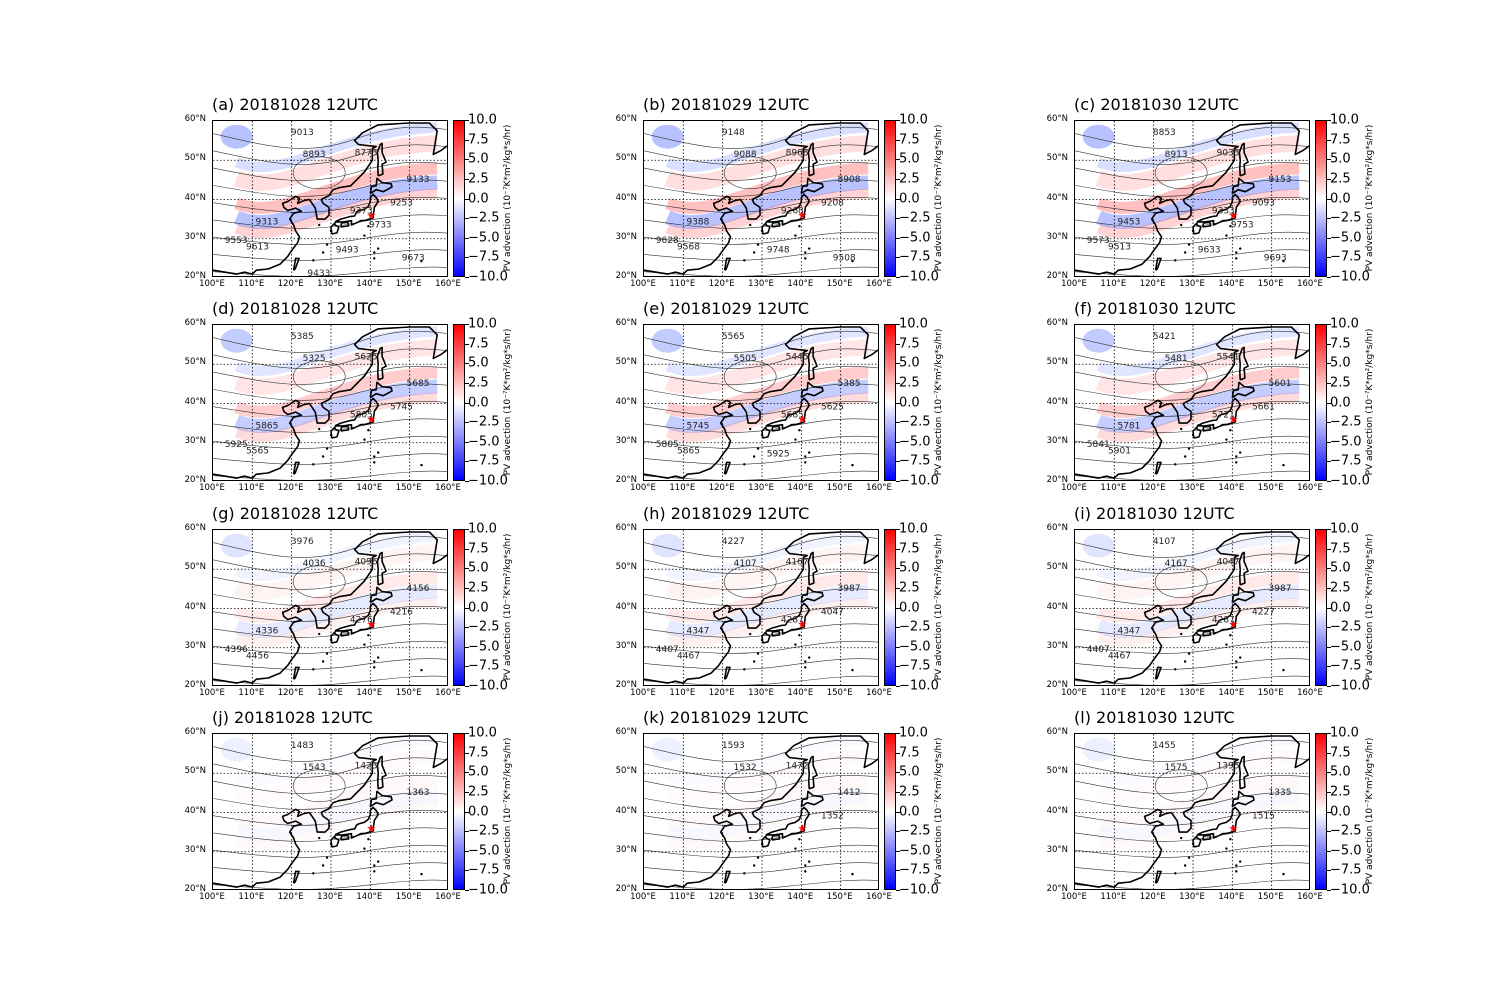  Describe the element at coordinates (1228, 562) in the screenshot. I see `contour-label: 4047` at that location.